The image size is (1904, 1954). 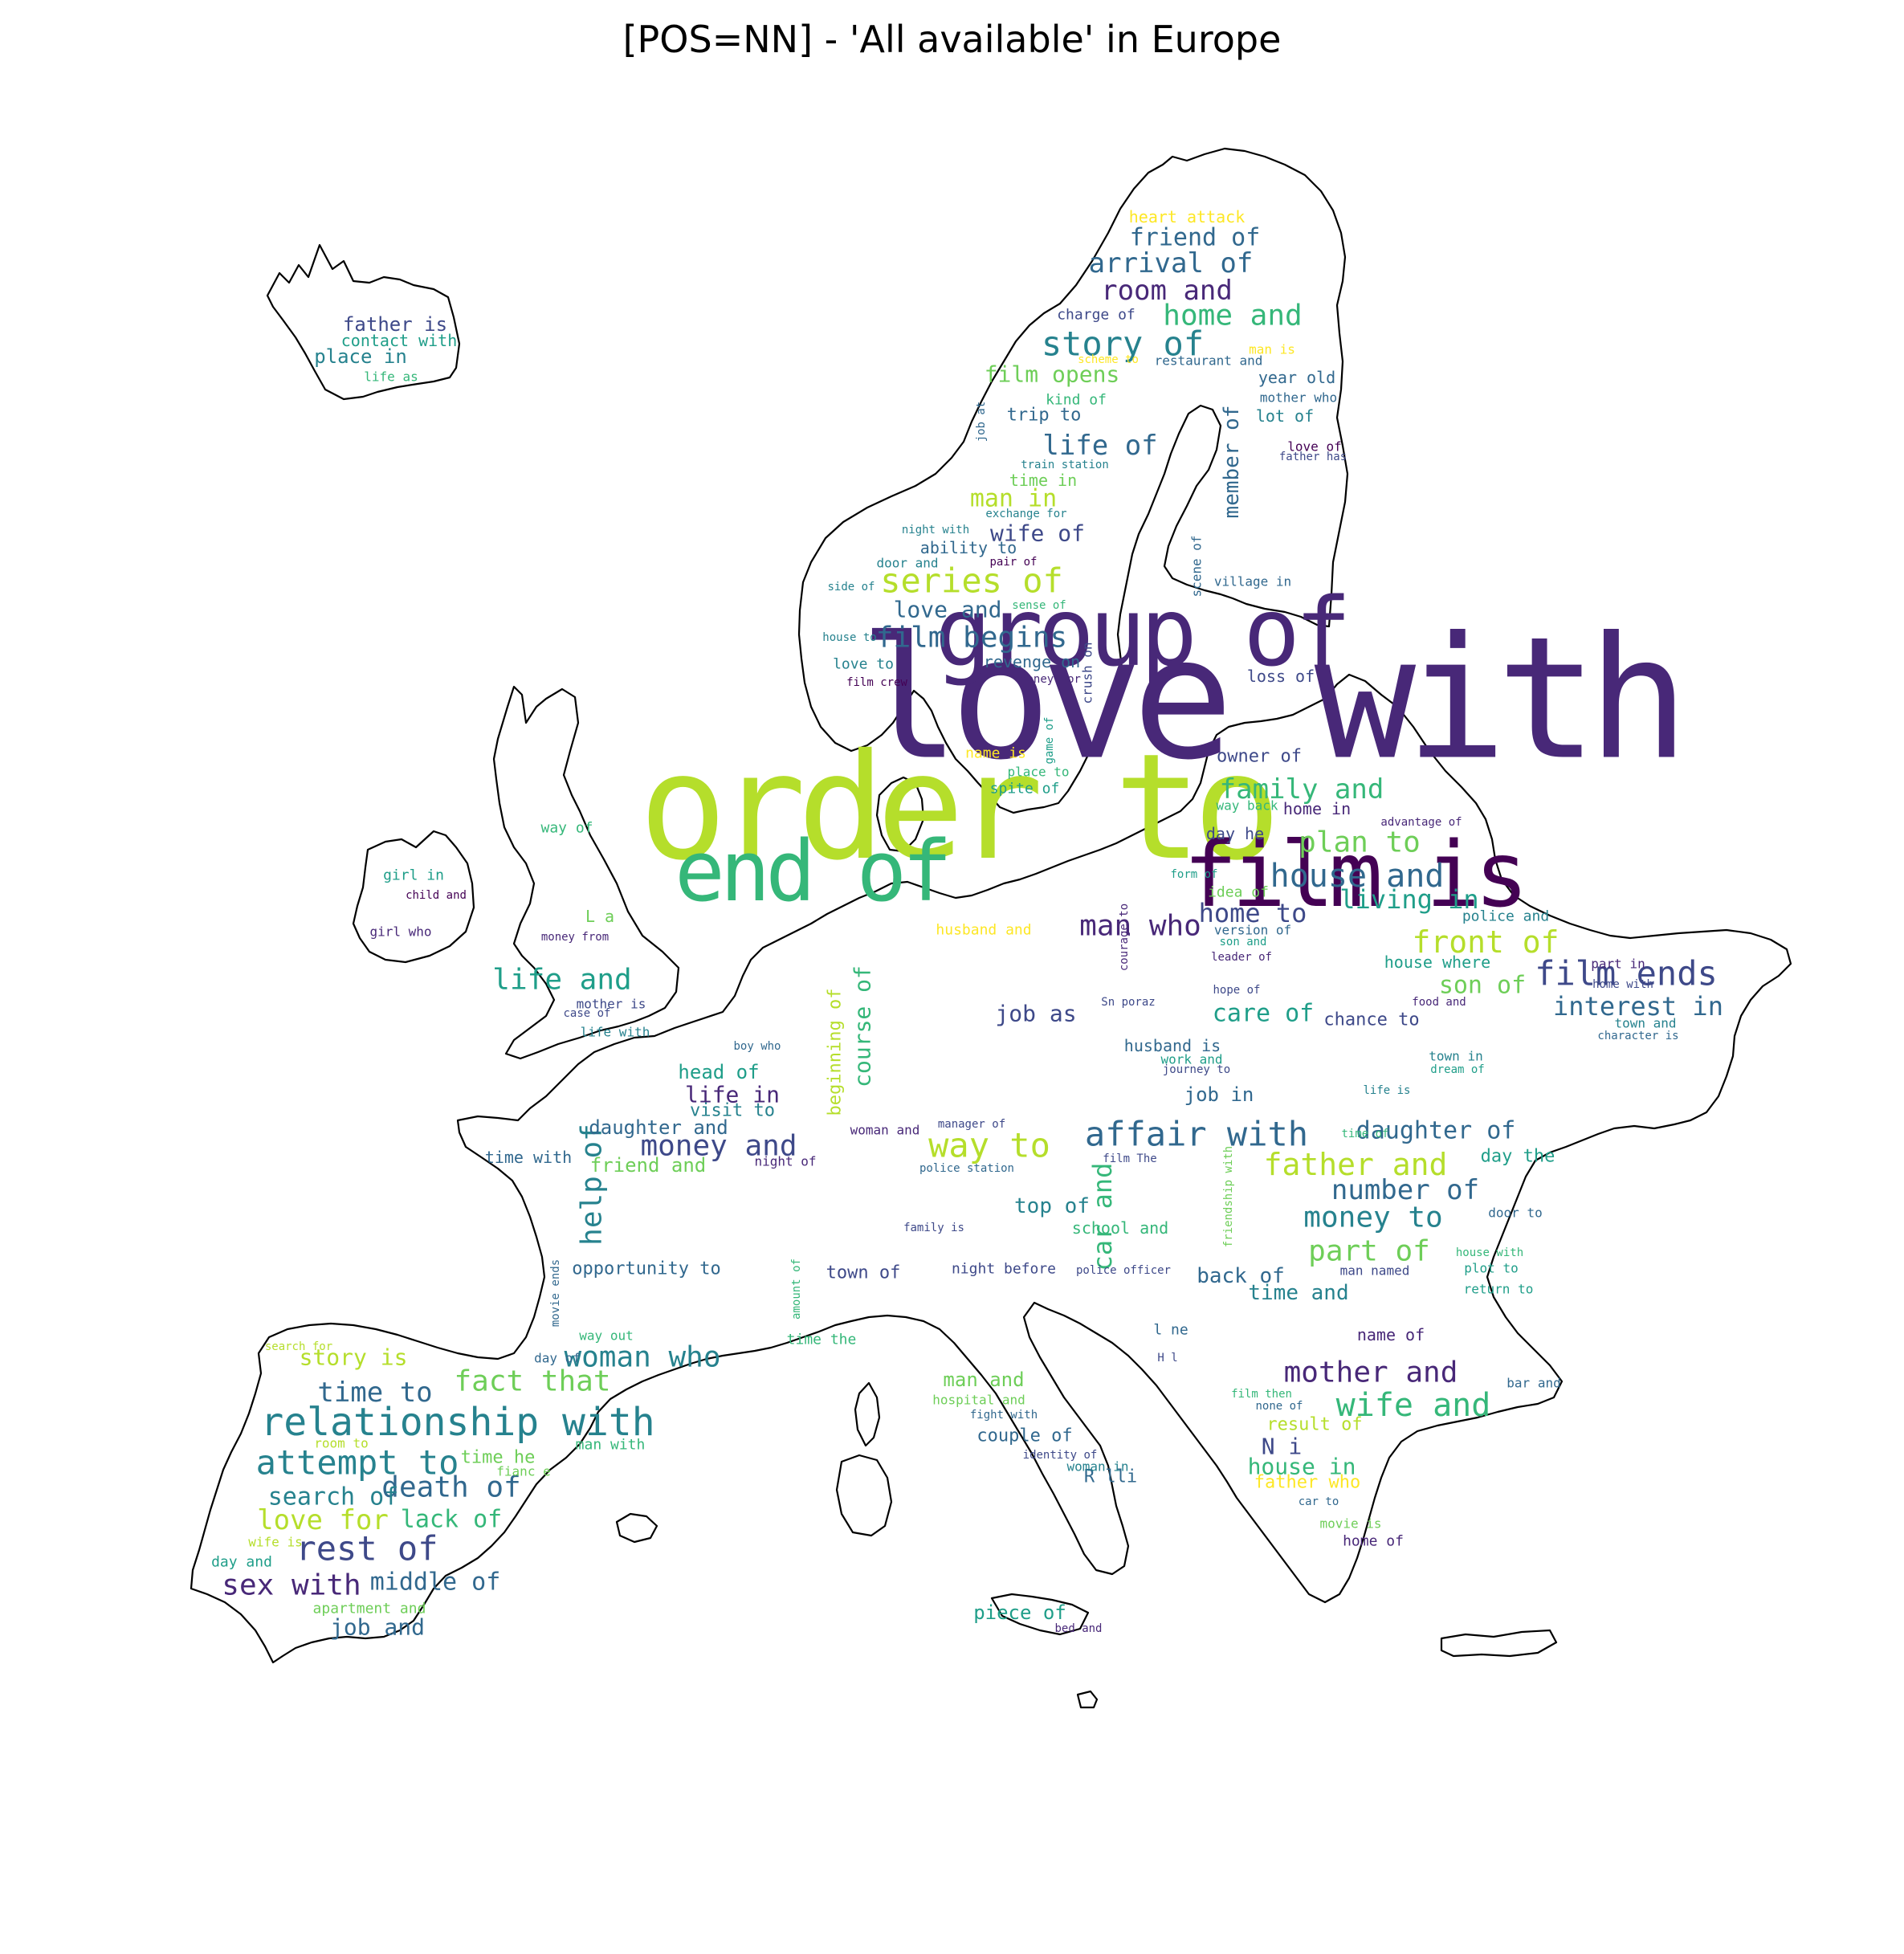 What do you see at coordinates (1296, 378) in the screenshot?
I see `word-108: year old` at bounding box center [1296, 378].